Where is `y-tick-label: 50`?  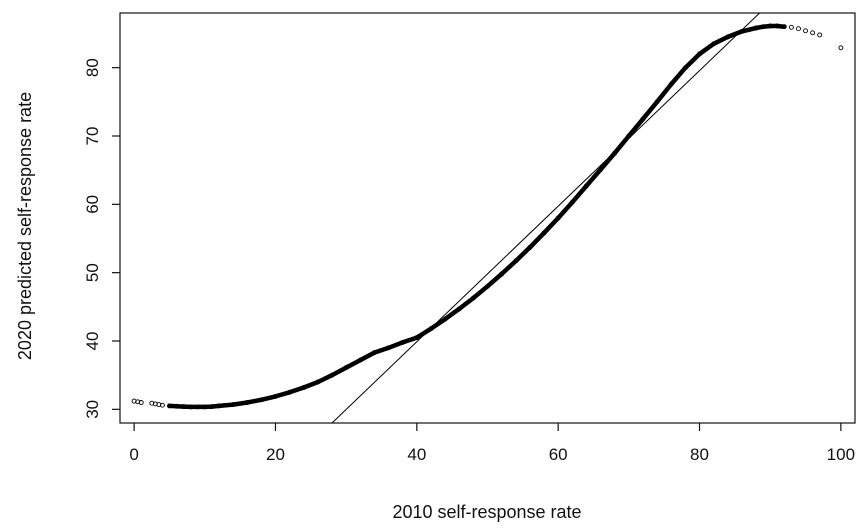 y-tick-label: 50 is located at coordinates (92, 272).